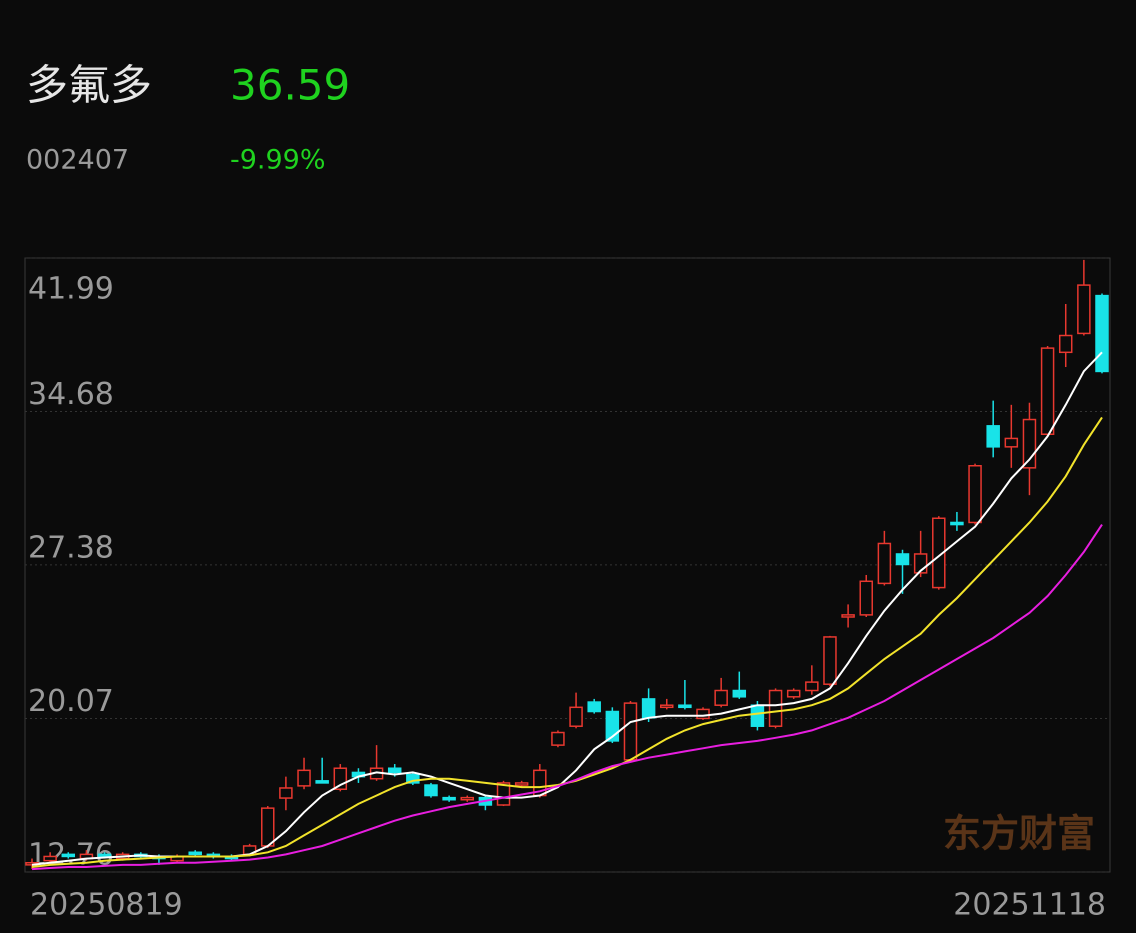 The image size is (1136, 933). What do you see at coordinates (278, 160) in the screenshot?
I see `price-change: -9.99%` at bounding box center [278, 160].